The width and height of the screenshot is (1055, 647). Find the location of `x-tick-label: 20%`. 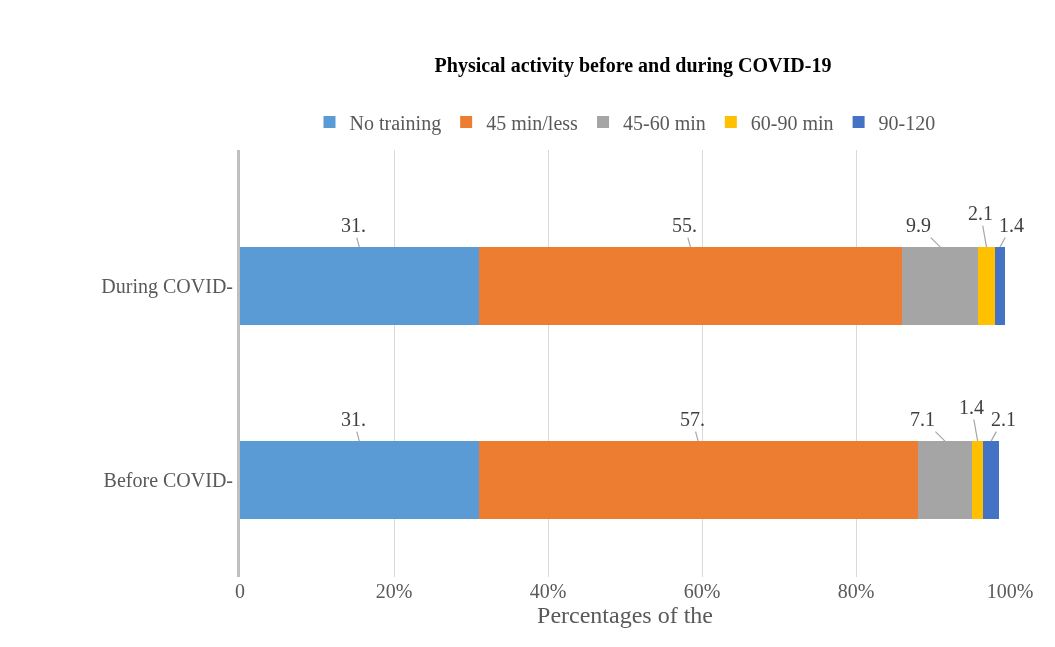

x-tick-label: 20% is located at coordinates (394, 591).